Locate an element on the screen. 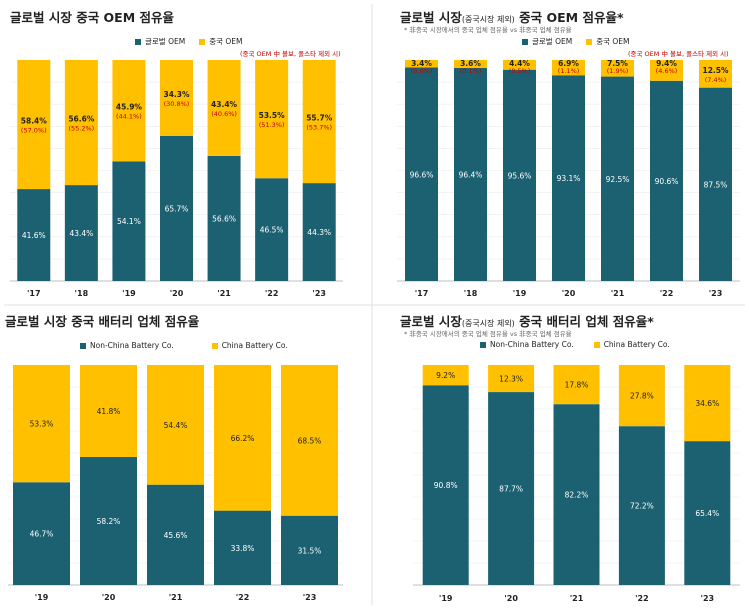  chart-1-sublabel-5: (51.3%) is located at coordinates (272, 125).